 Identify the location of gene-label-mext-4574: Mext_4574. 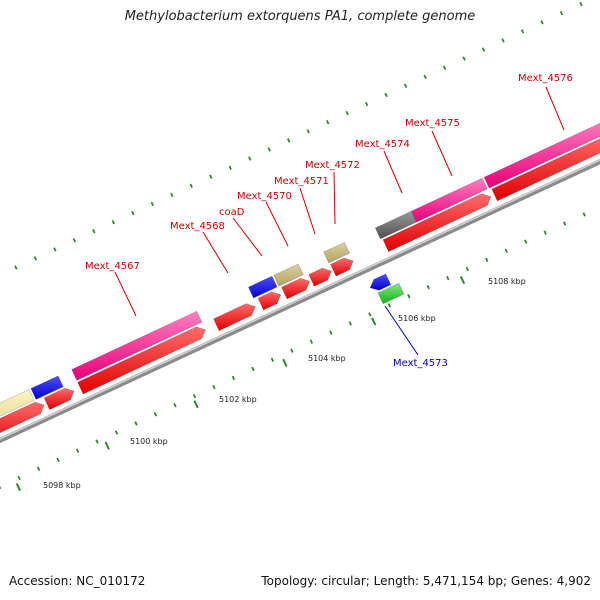
(382, 144).